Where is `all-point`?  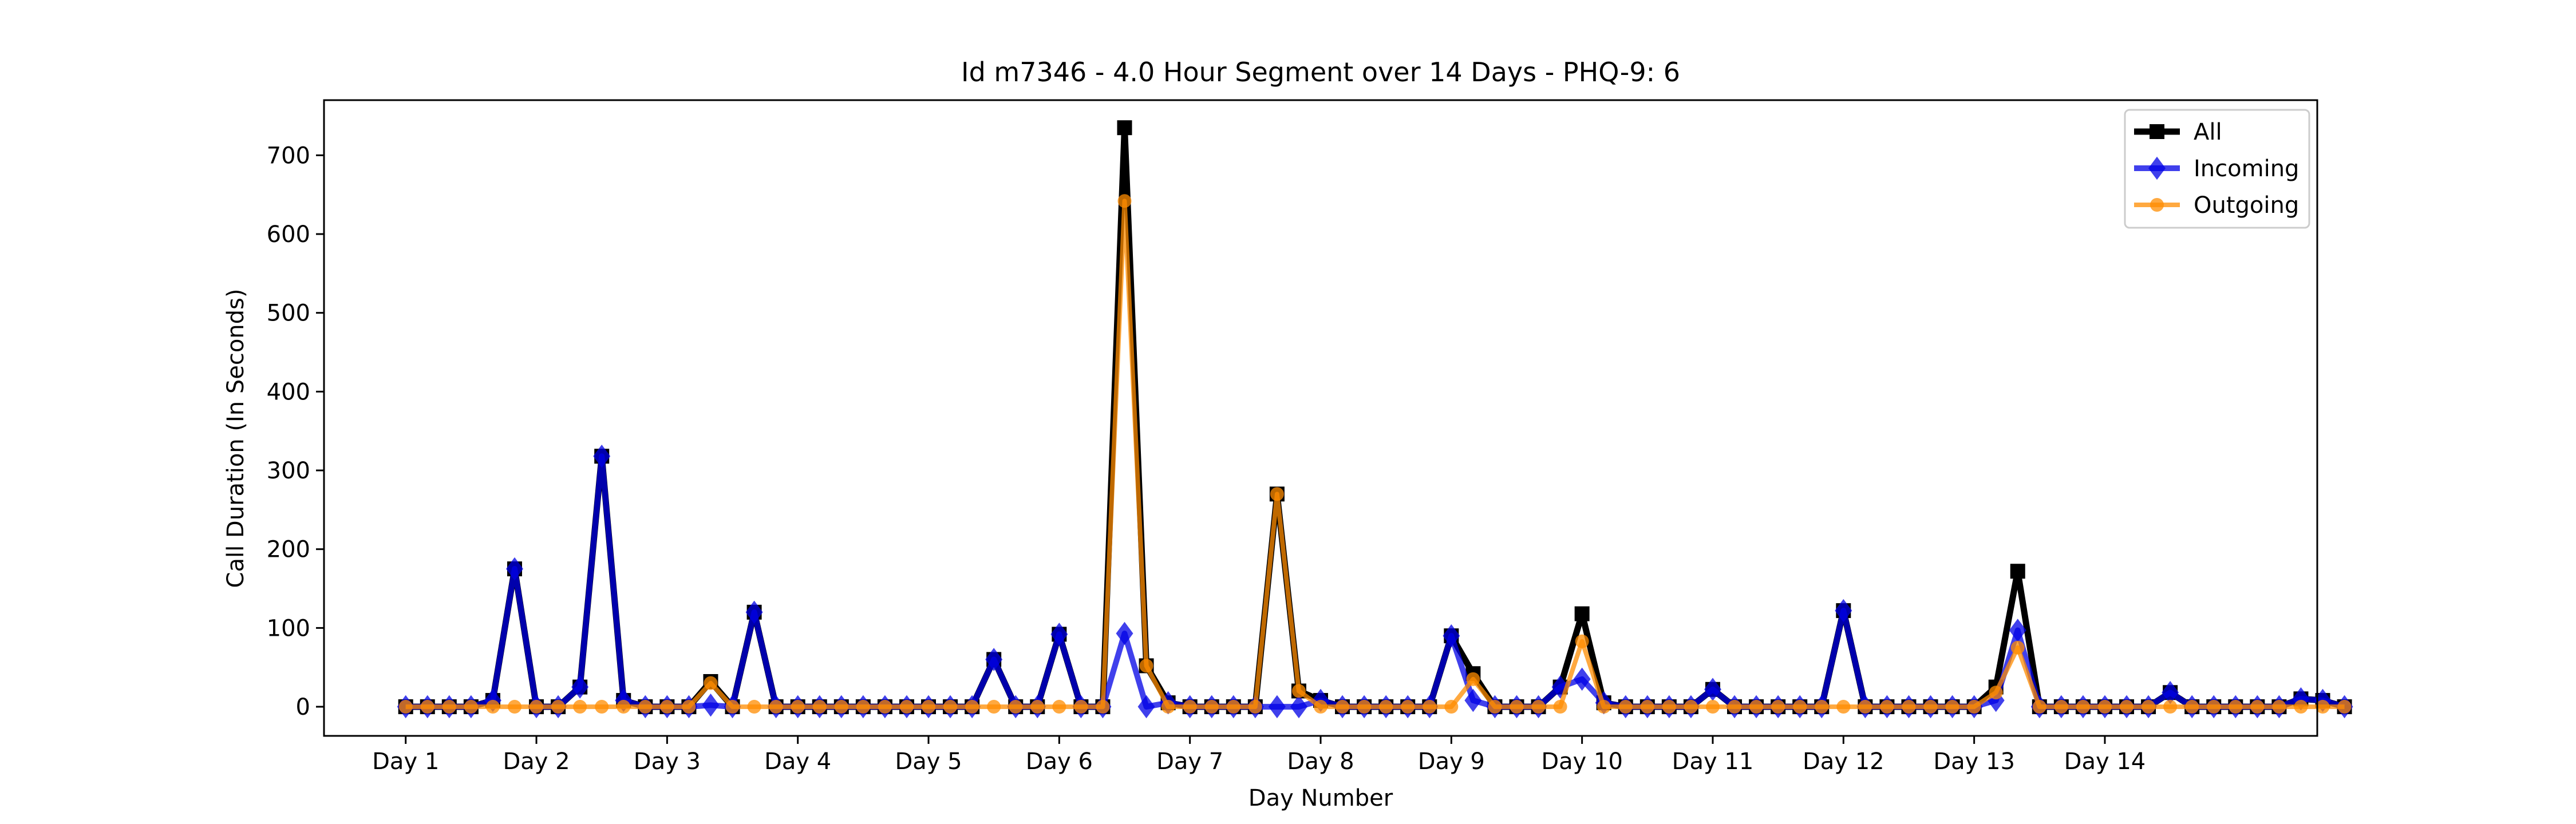 all-point is located at coordinates (2017, 571).